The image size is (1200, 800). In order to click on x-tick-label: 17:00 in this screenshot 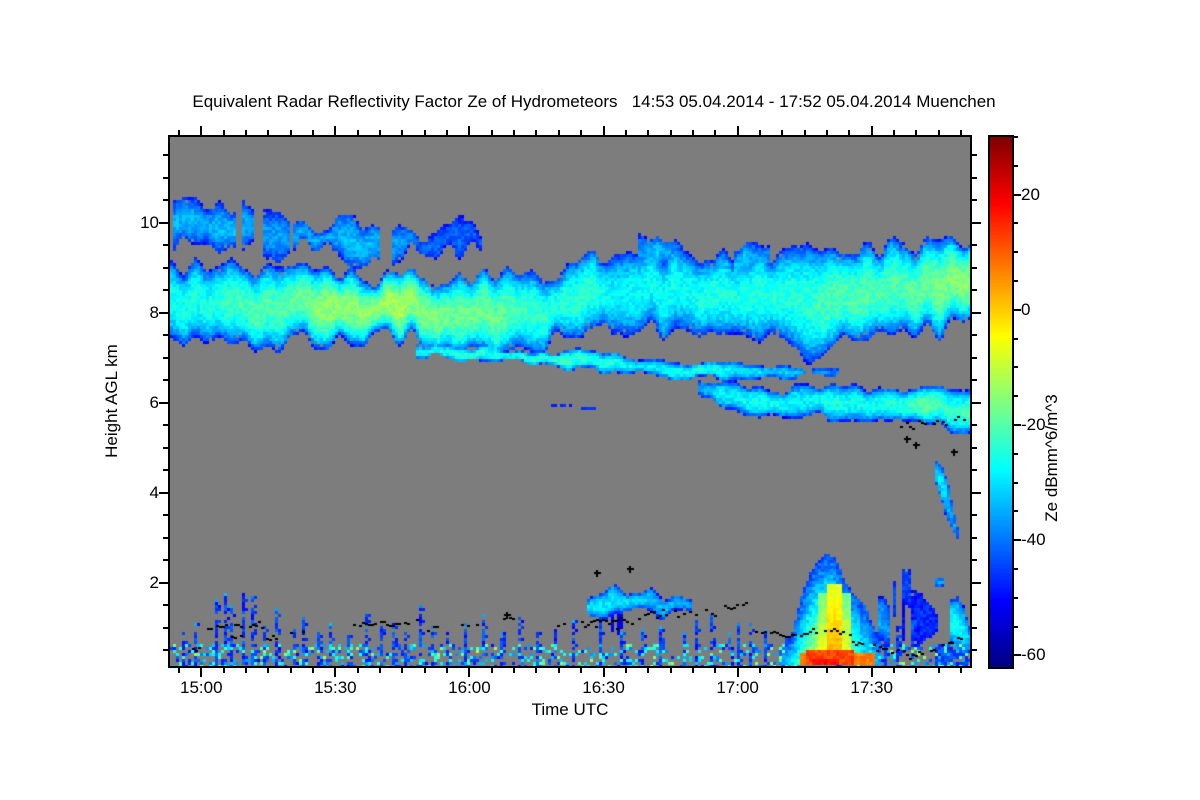, I will do `click(737, 687)`.